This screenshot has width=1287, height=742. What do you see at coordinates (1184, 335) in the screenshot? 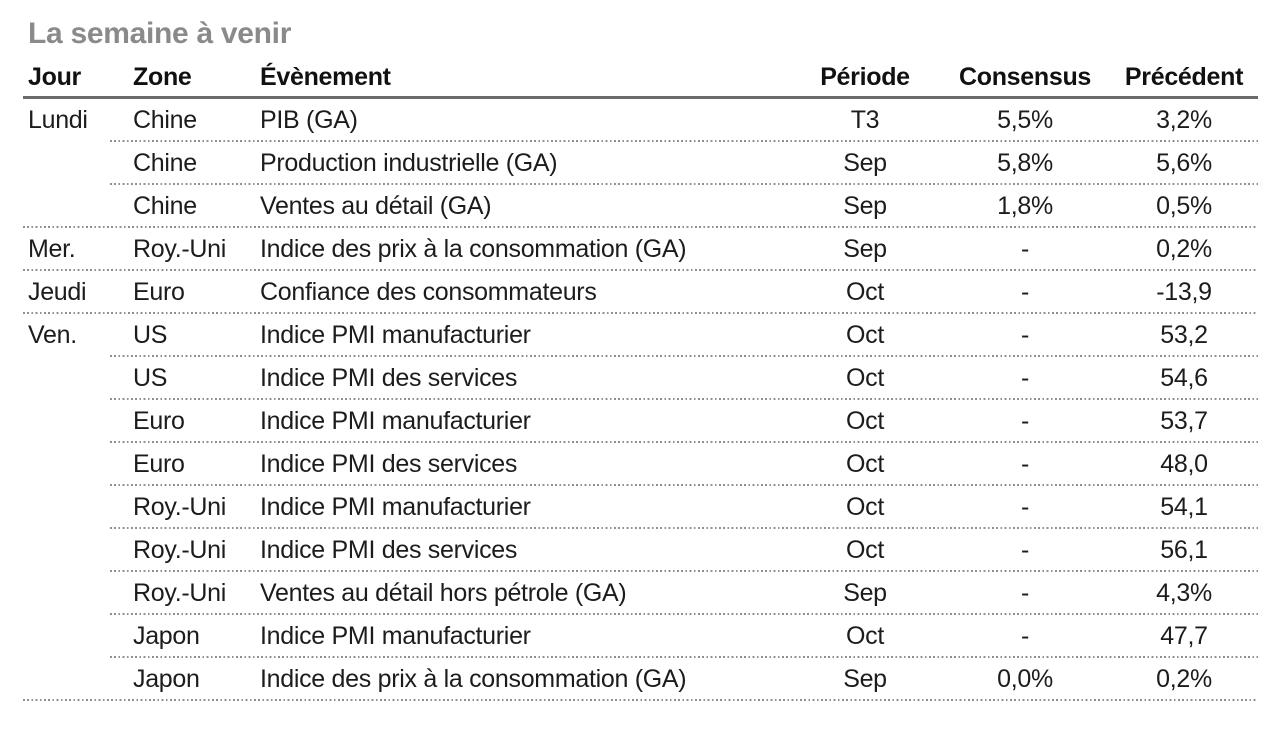
I see `cell-previous: 53,2` at bounding box center [1184, 335].